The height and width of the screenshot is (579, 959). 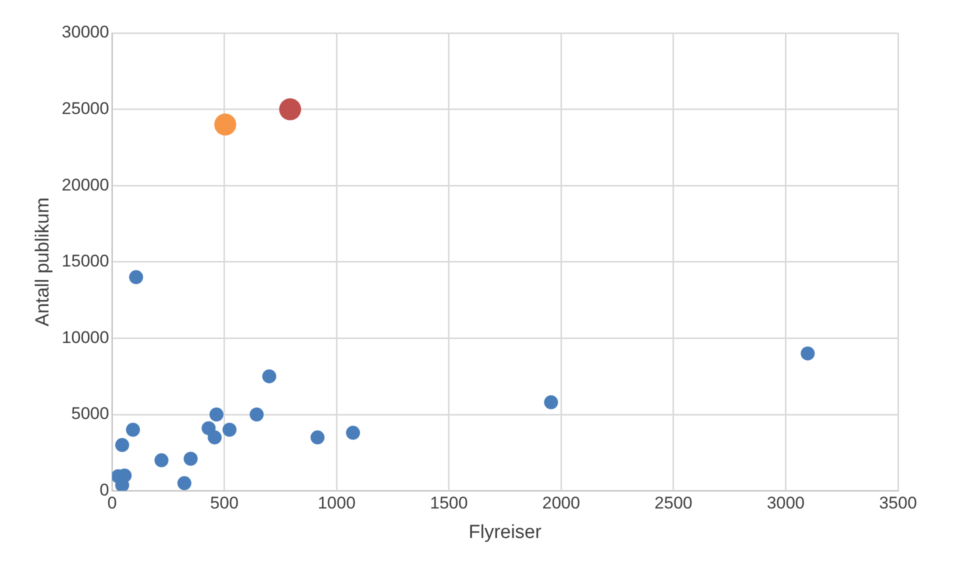 What do you see at coordinates (337, 503) in the screenshot?
I see `x-tick-label: 1000` at bounding box center [337, 503].